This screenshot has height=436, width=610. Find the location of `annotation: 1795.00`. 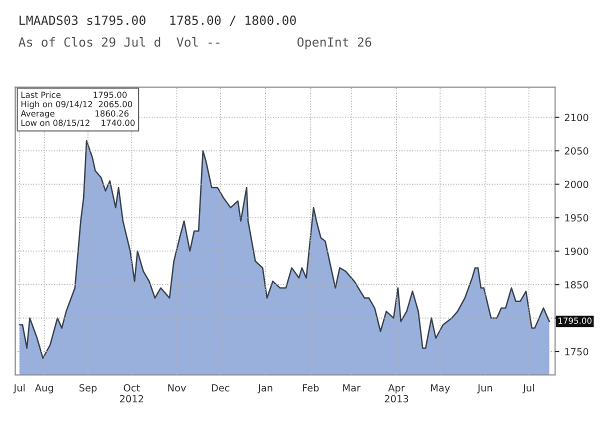

annotation: 1795.00 is located at coordinates (575, 321).